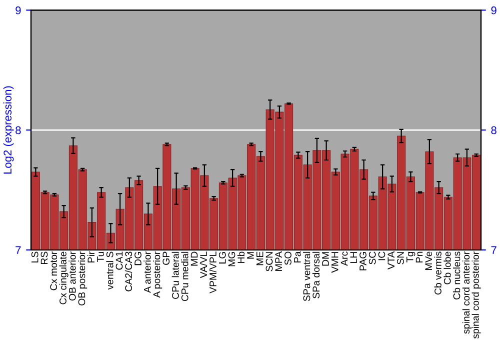  Describe the element at coordinates (278, 261) in the screenshot. I see `x-tick-label: MPA` at that location.